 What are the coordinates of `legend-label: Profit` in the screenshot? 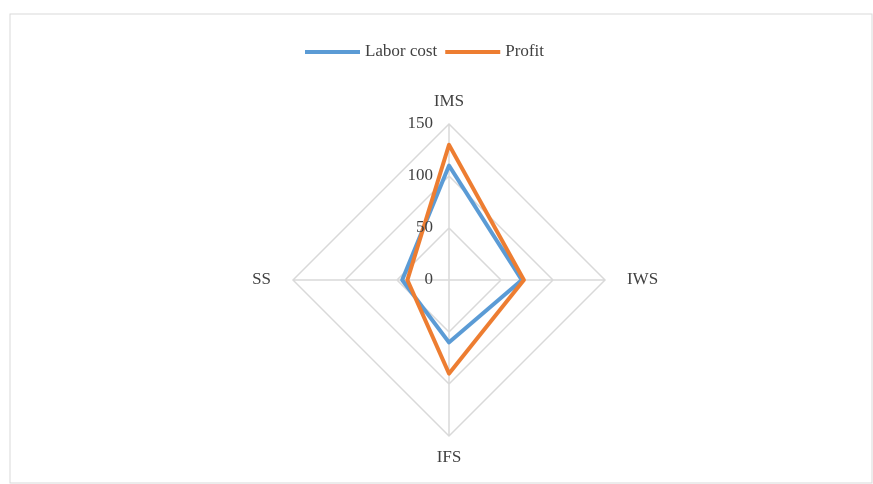 It's located at (524, 50).